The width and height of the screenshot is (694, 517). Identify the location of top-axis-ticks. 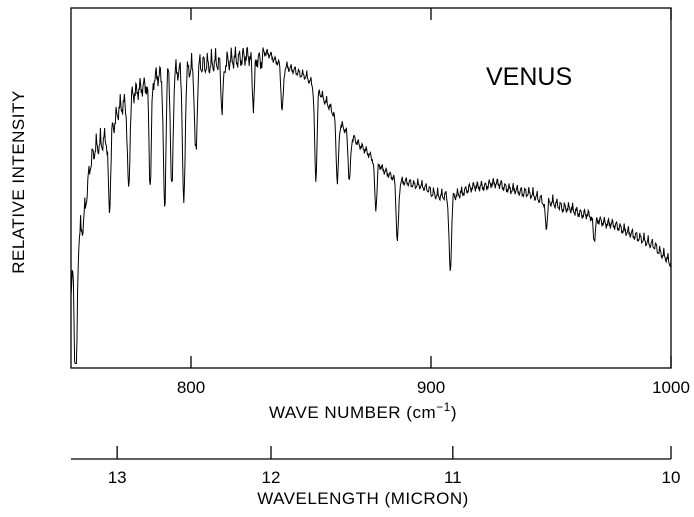
(431, 14).